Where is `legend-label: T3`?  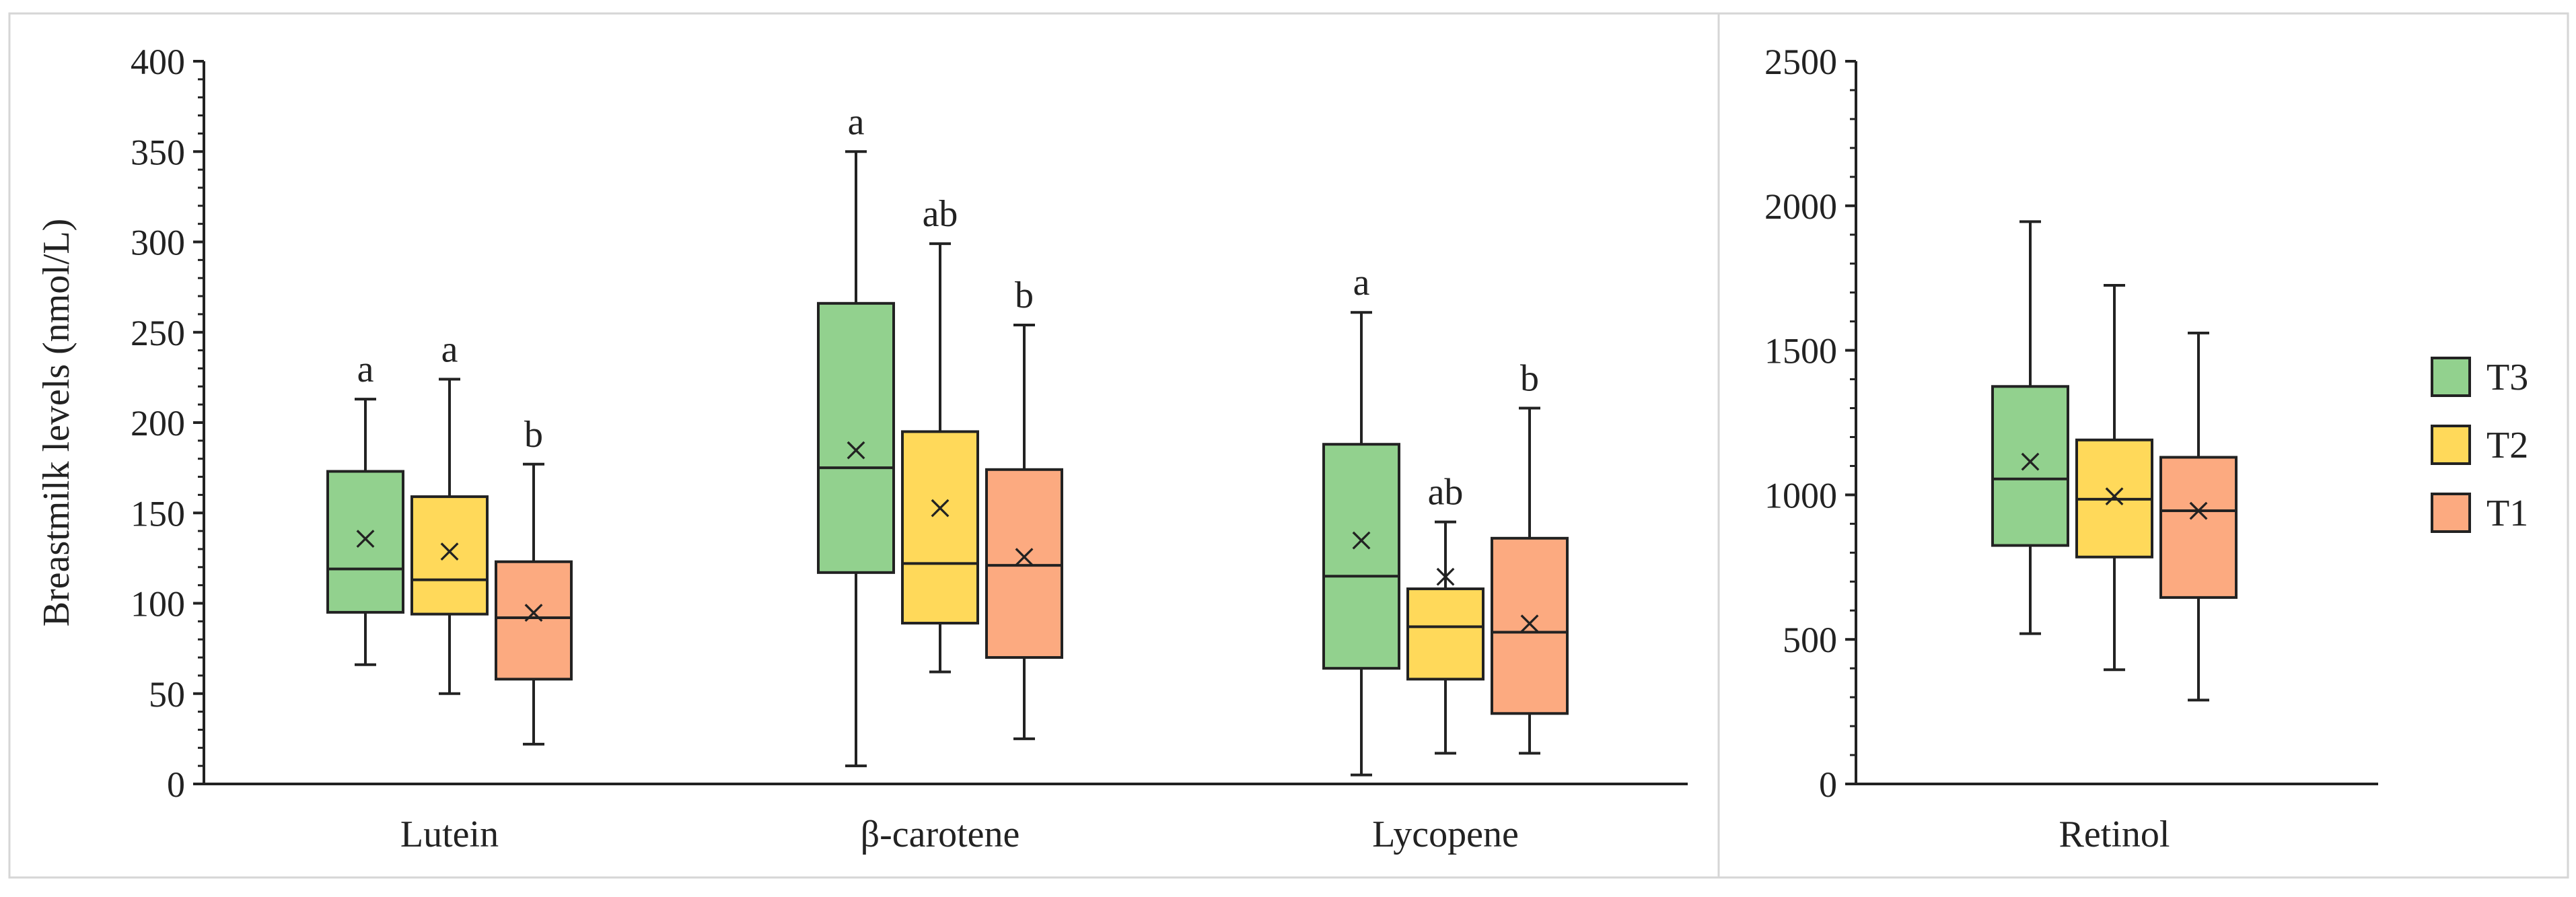 legend-label: T3 is located at coordinates (2507, 377).